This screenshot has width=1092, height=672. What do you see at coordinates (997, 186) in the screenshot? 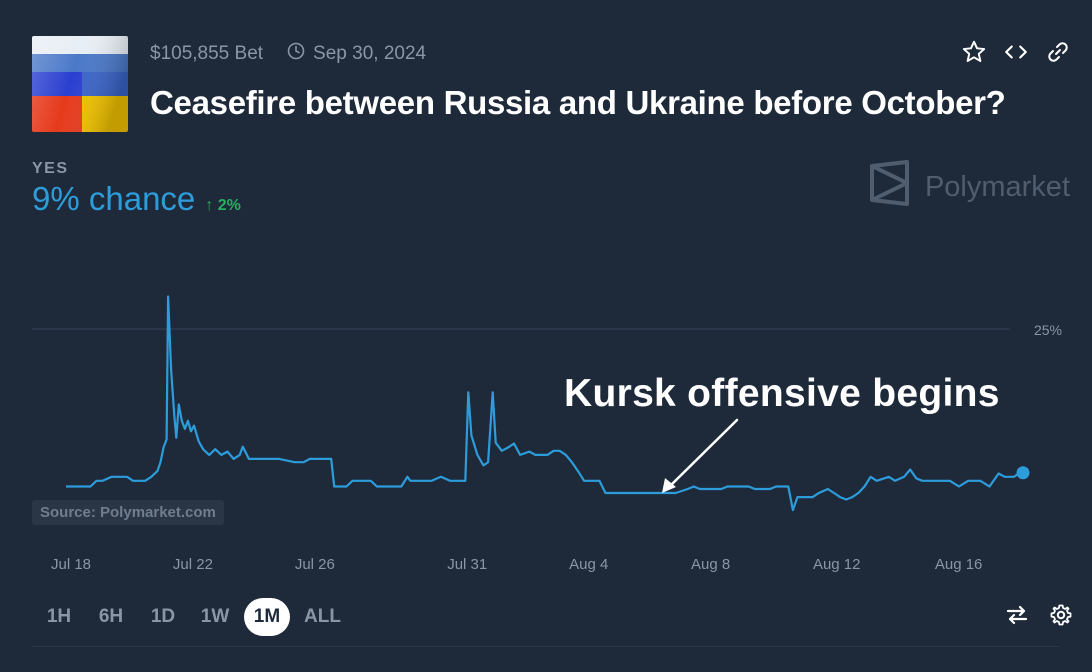
I see `brand-name: Polymarket` at bounding box center [997, 186].